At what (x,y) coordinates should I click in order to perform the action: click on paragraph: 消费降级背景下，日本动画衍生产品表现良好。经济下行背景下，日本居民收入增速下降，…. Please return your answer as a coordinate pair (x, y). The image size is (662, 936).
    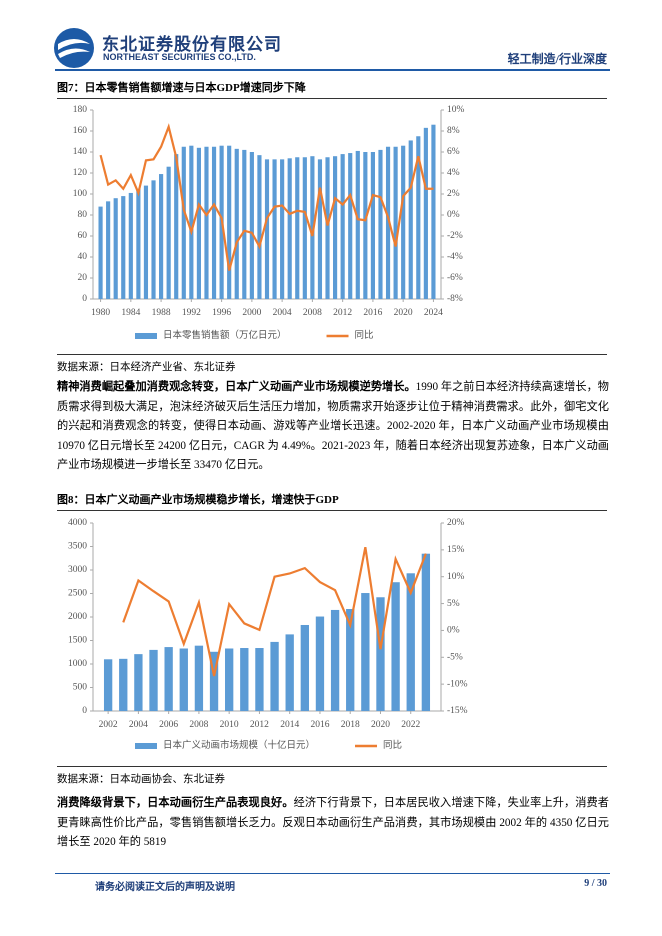
    Looking at the image, I should click on (333, 823).